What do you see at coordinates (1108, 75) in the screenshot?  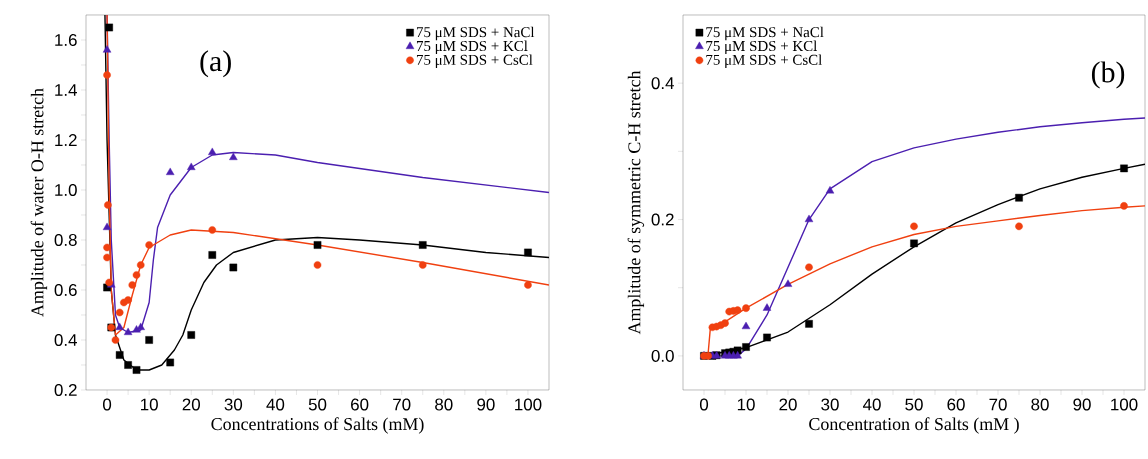 I see `annotation: (b)` at bounding box center [1108, 75].